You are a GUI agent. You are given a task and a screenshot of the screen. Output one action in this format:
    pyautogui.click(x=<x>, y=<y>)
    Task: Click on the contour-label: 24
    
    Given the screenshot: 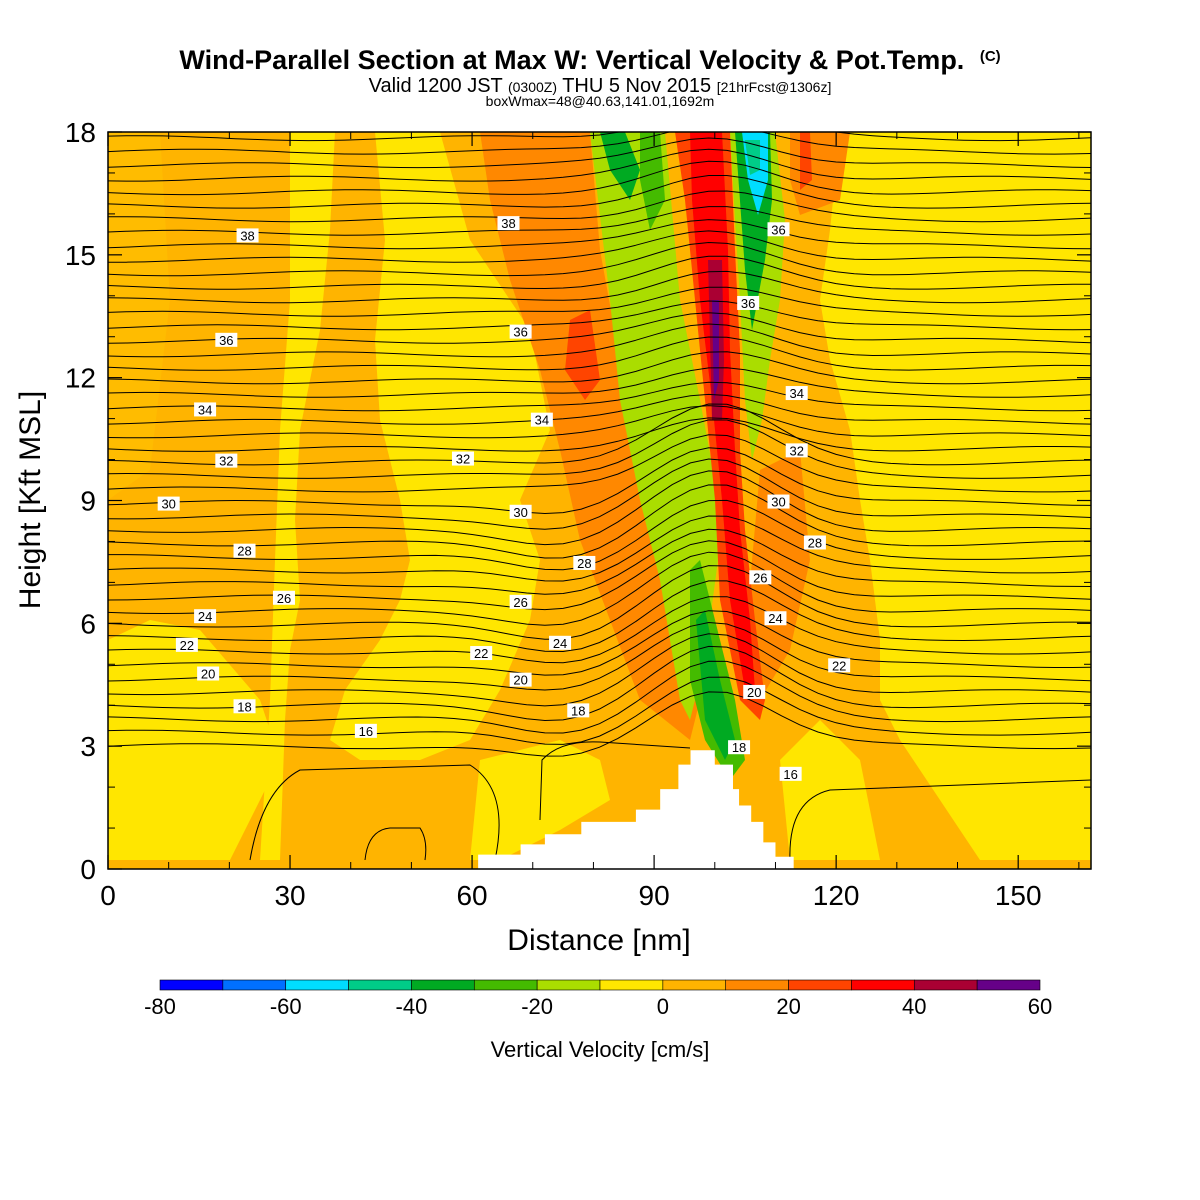 What is the action you would take?
    pyautogui.click(x=775, y=618)
    